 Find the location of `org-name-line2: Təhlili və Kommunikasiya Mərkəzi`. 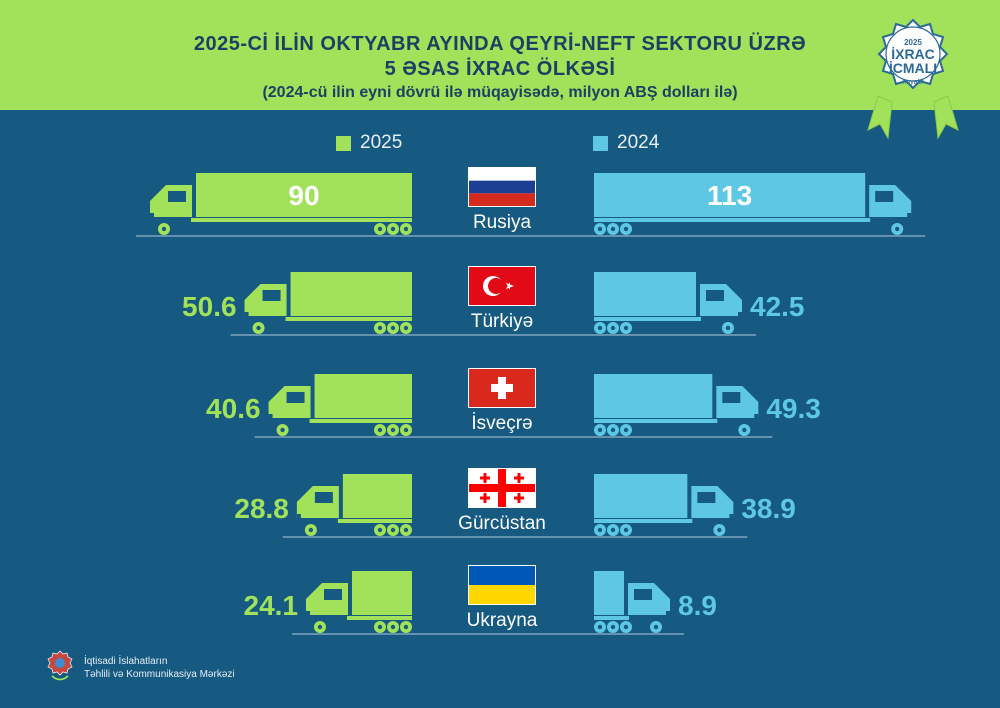

org-name-line2: Təhlili və Kommunikasiya Mərkəzi is located at coordinates (159, 674).